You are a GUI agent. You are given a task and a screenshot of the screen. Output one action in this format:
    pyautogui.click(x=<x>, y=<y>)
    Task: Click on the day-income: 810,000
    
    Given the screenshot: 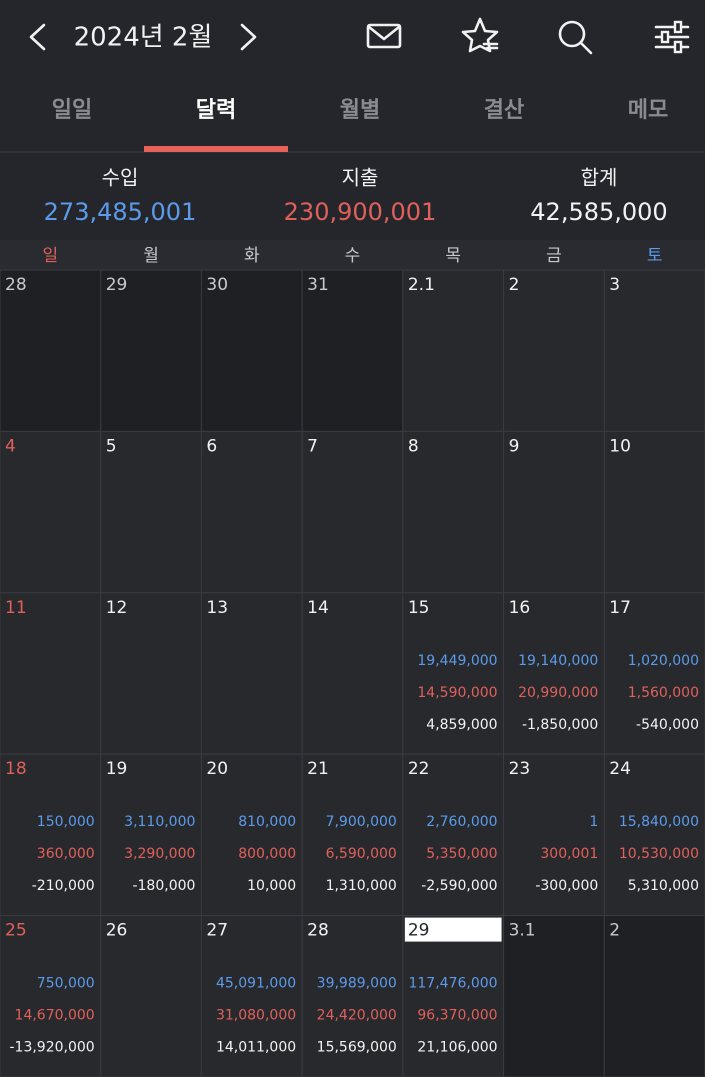 What is the action you would take?
    pyautogui.click(x=267, y=822)
    